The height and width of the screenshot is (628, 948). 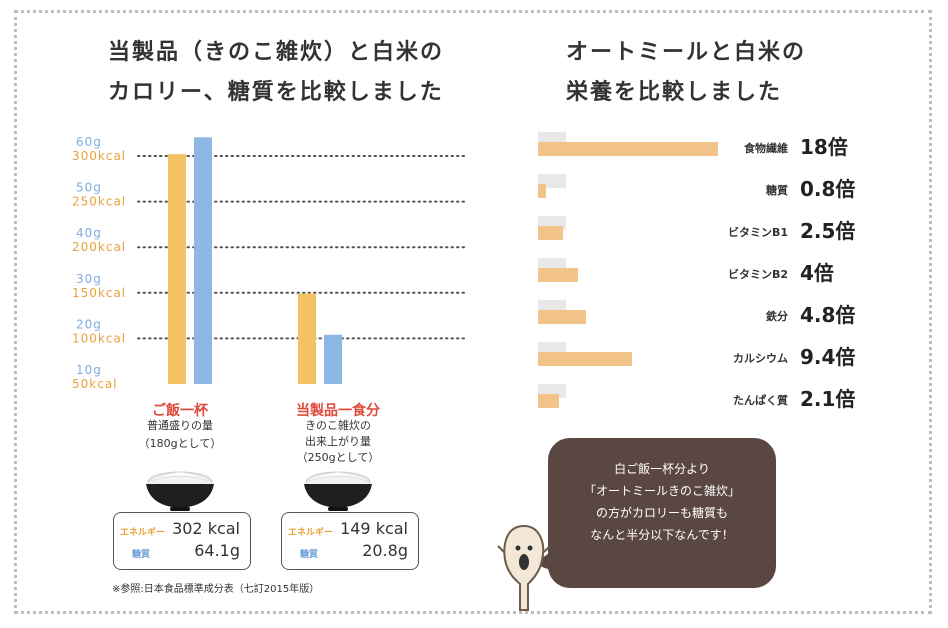 I want to click on bubble-line-3: の方がカロリーも糖質も, so click(x=661, y=513).